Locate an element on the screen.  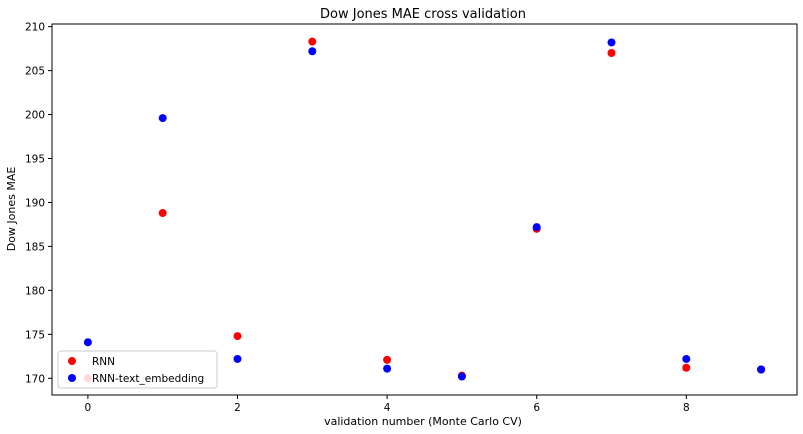
y-tick-label: 180 is located at coordinates (35, 291).